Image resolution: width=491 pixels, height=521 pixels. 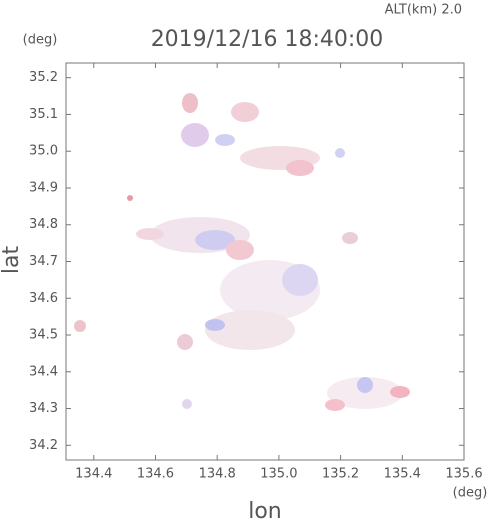 I want to click on x-unit: (deg), so click(x=470, y=493).